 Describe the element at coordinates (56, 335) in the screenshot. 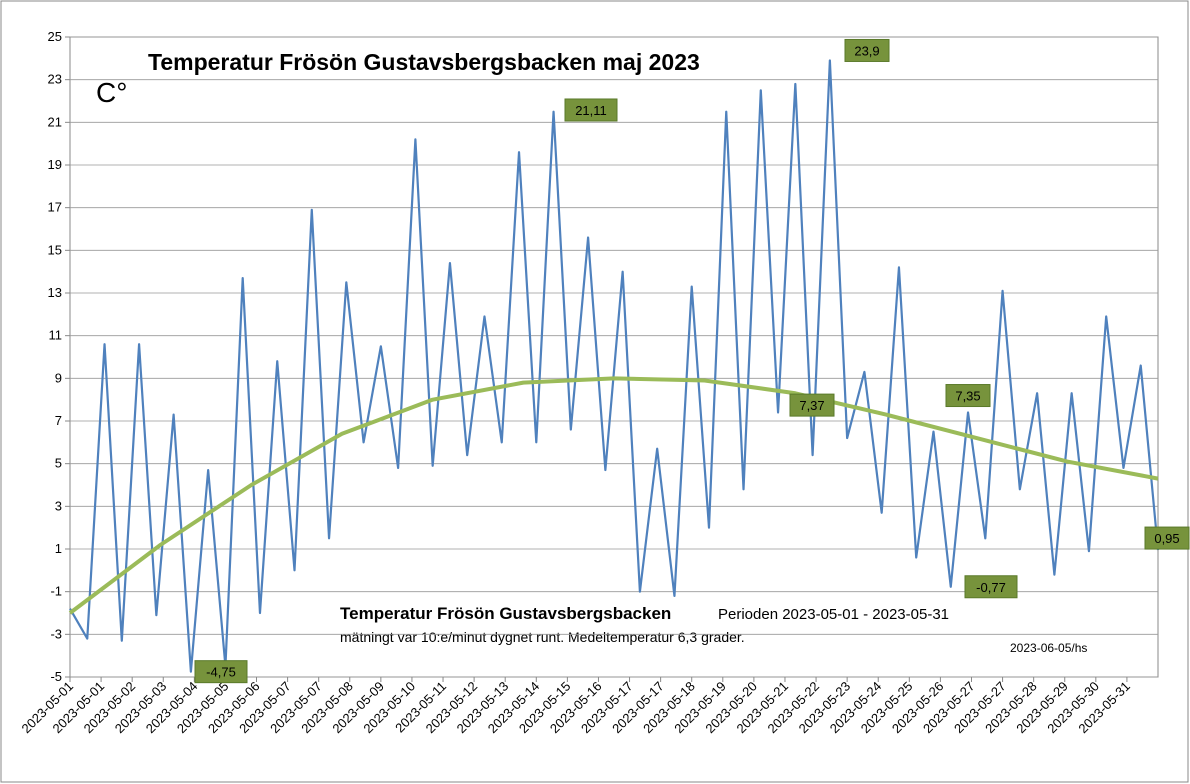

I see `y-tick-label: 11` at that location.